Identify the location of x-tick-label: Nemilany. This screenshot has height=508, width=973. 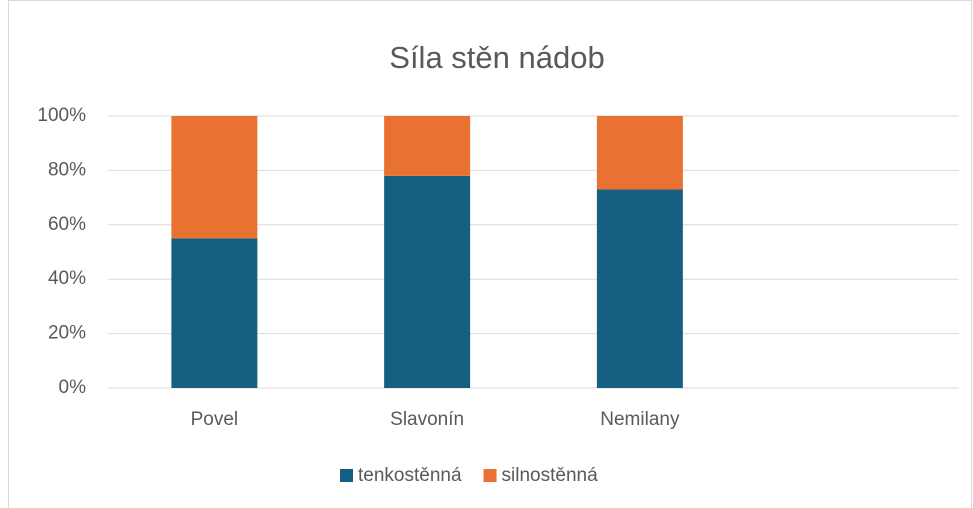
(640, 419).